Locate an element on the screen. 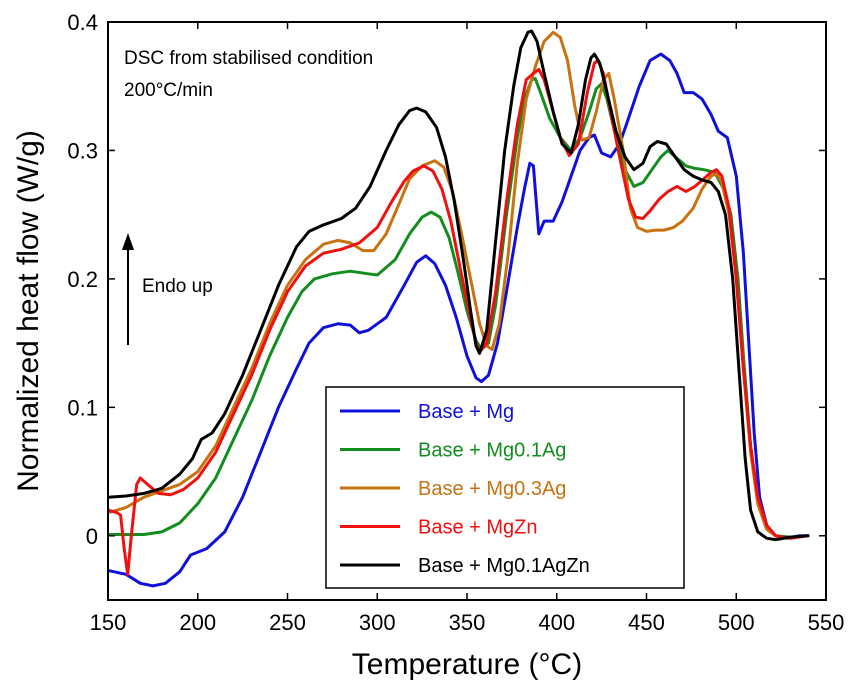  x-tick-label: 250 is located at coordinates (287, 622).